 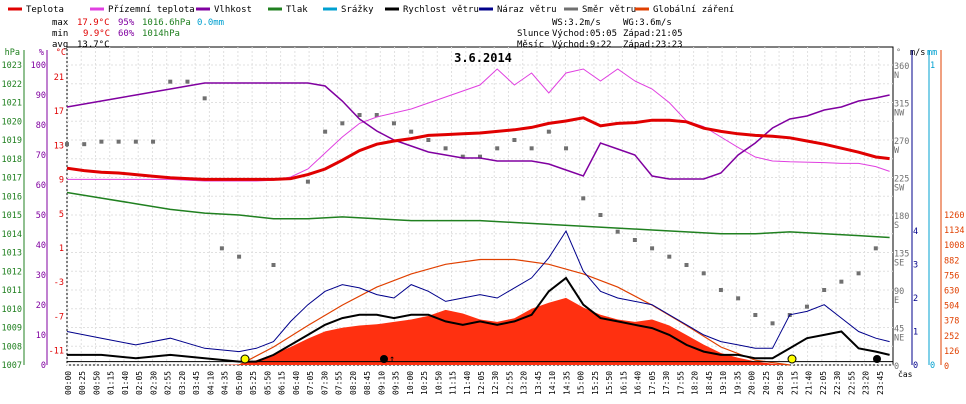 What do you see at coordinates (38, 66) in the screenshot?
I see `pct-tick-label: 100` at bounding box center [38, 66].